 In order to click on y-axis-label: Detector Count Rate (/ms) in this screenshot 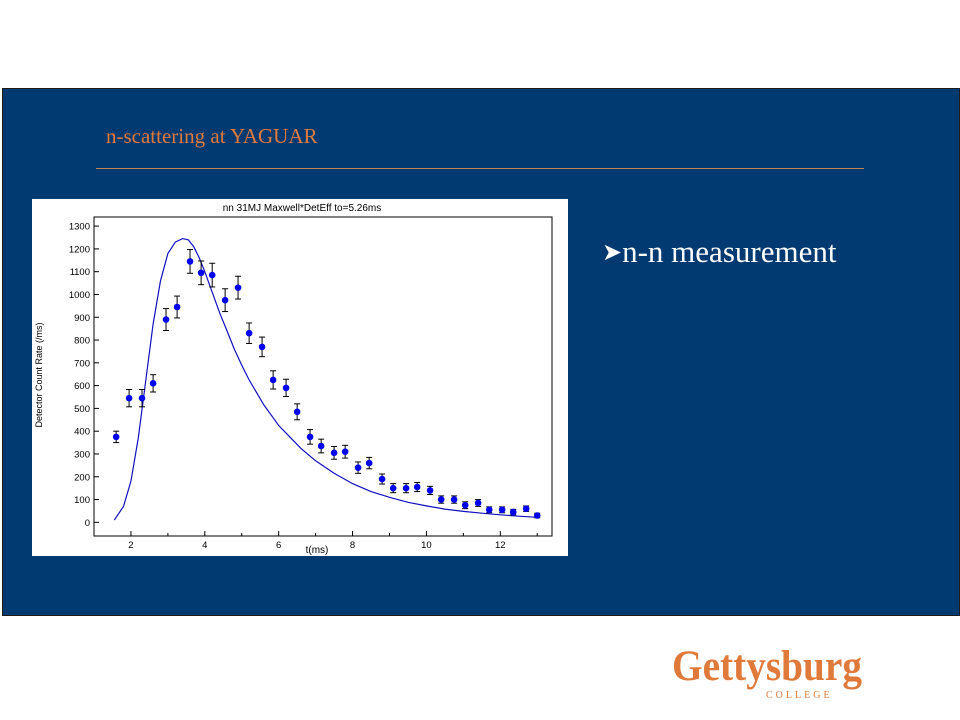, I will do `click(39, 374)`.